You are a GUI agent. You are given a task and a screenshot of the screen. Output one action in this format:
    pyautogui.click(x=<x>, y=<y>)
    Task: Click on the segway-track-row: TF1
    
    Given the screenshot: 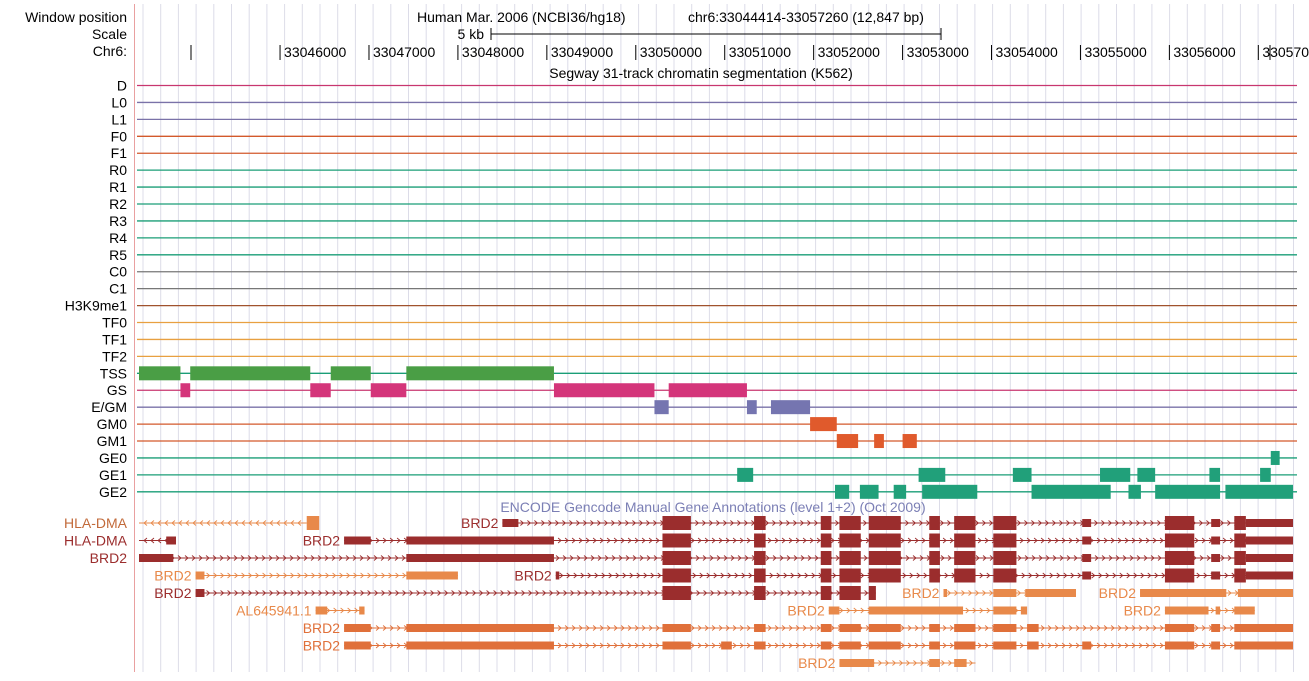 What is the action you would take?
    pyautogui.click(x=699, y=339)
    